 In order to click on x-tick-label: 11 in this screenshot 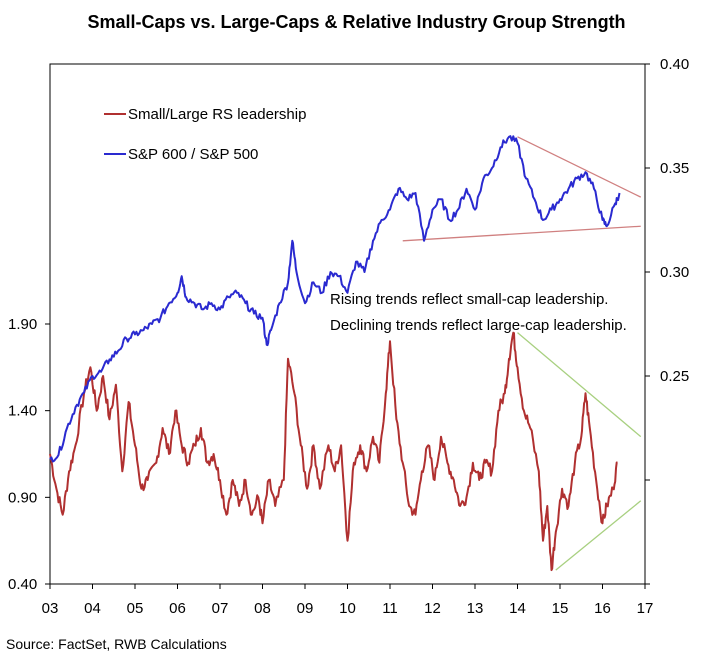, I will do `click(390, 608)`.